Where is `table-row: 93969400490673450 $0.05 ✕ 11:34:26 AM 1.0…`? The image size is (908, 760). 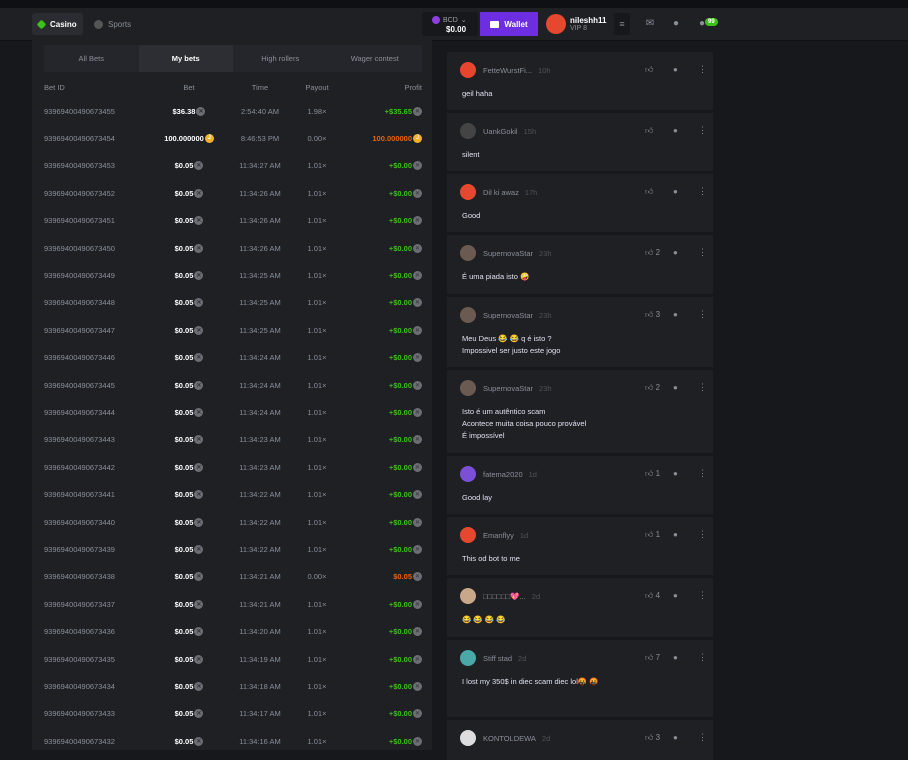
table-row: 93969400490673450 $0.05 ✕ 11:34:26 AM 1.0… is located at coordinates (233, 248).